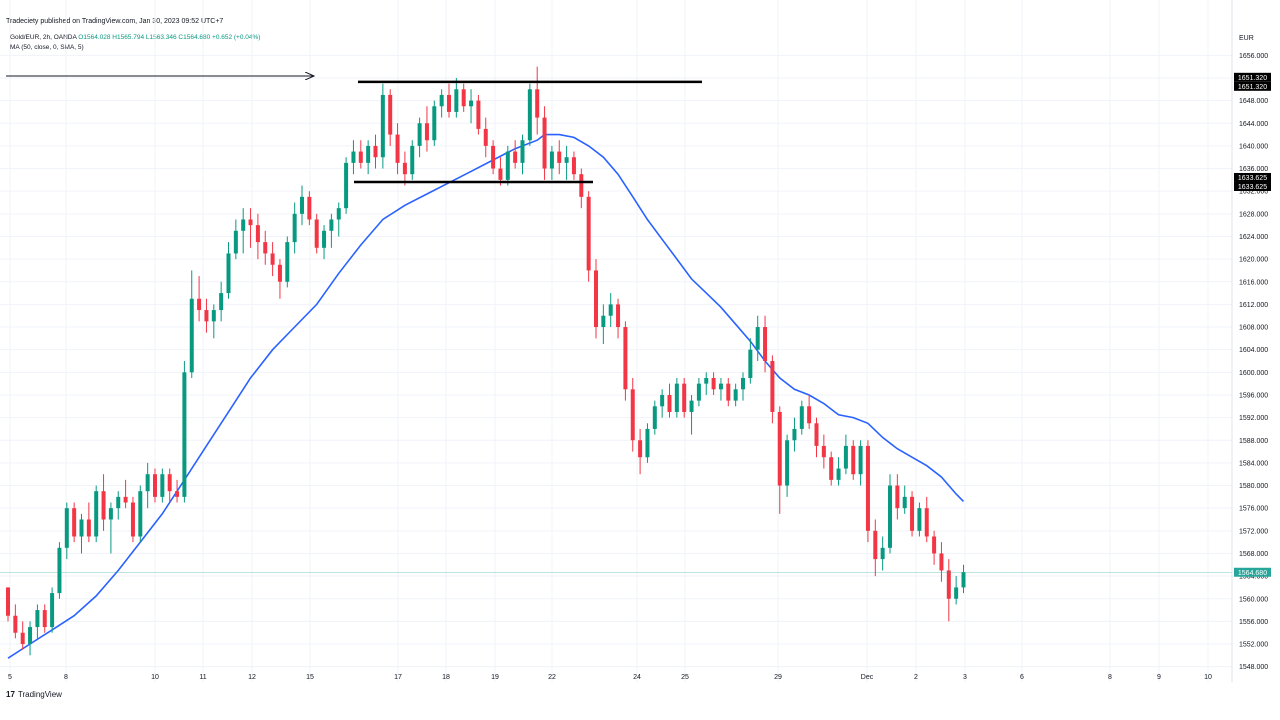  Describe the element at coordinates (43, 37) in the screenshot. I see `legend-symbol: Gold/EUR, 2h, OANDA` at that location.